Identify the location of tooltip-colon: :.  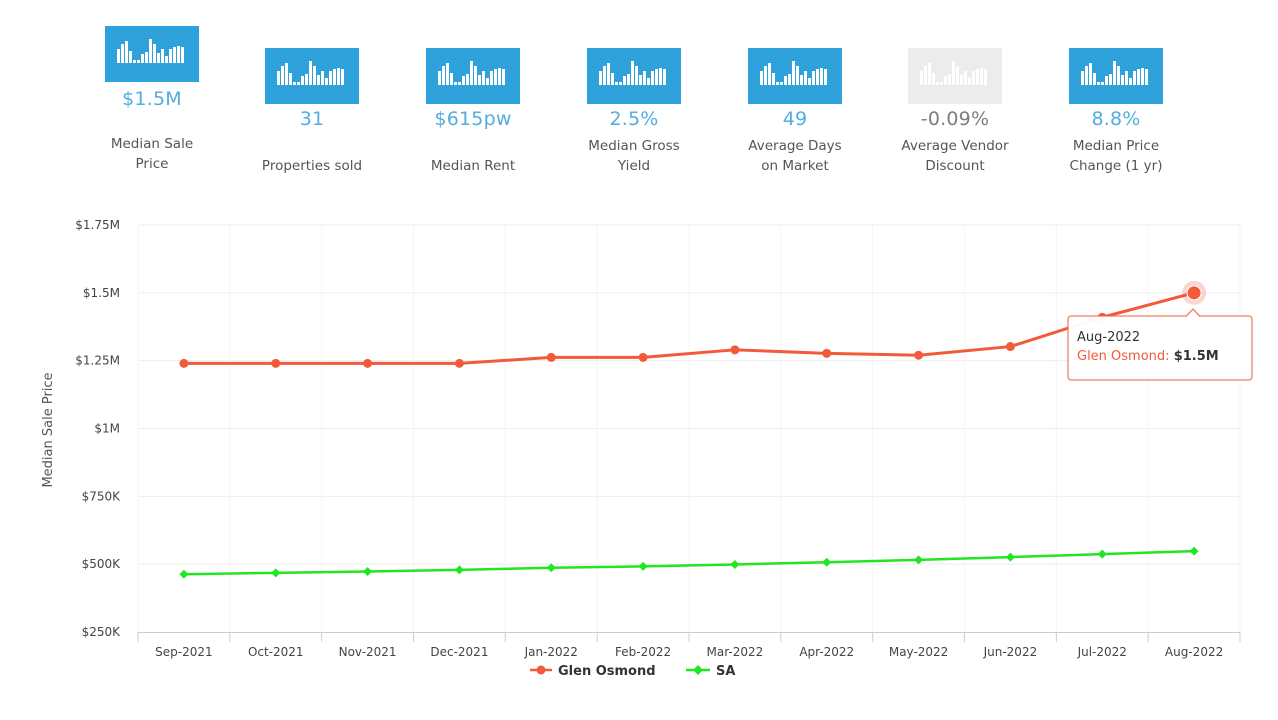
(1169, 356).